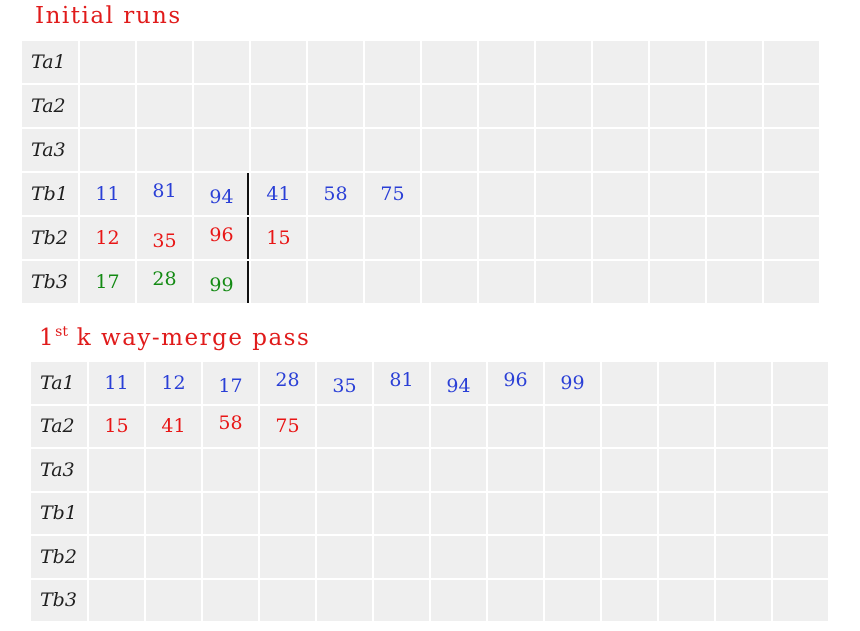 The height and width of the screenshot is (631, 860). Describe the element at coordinates (221, 238) in the screenshot. I see `run-separator-cell: 96` at that location.